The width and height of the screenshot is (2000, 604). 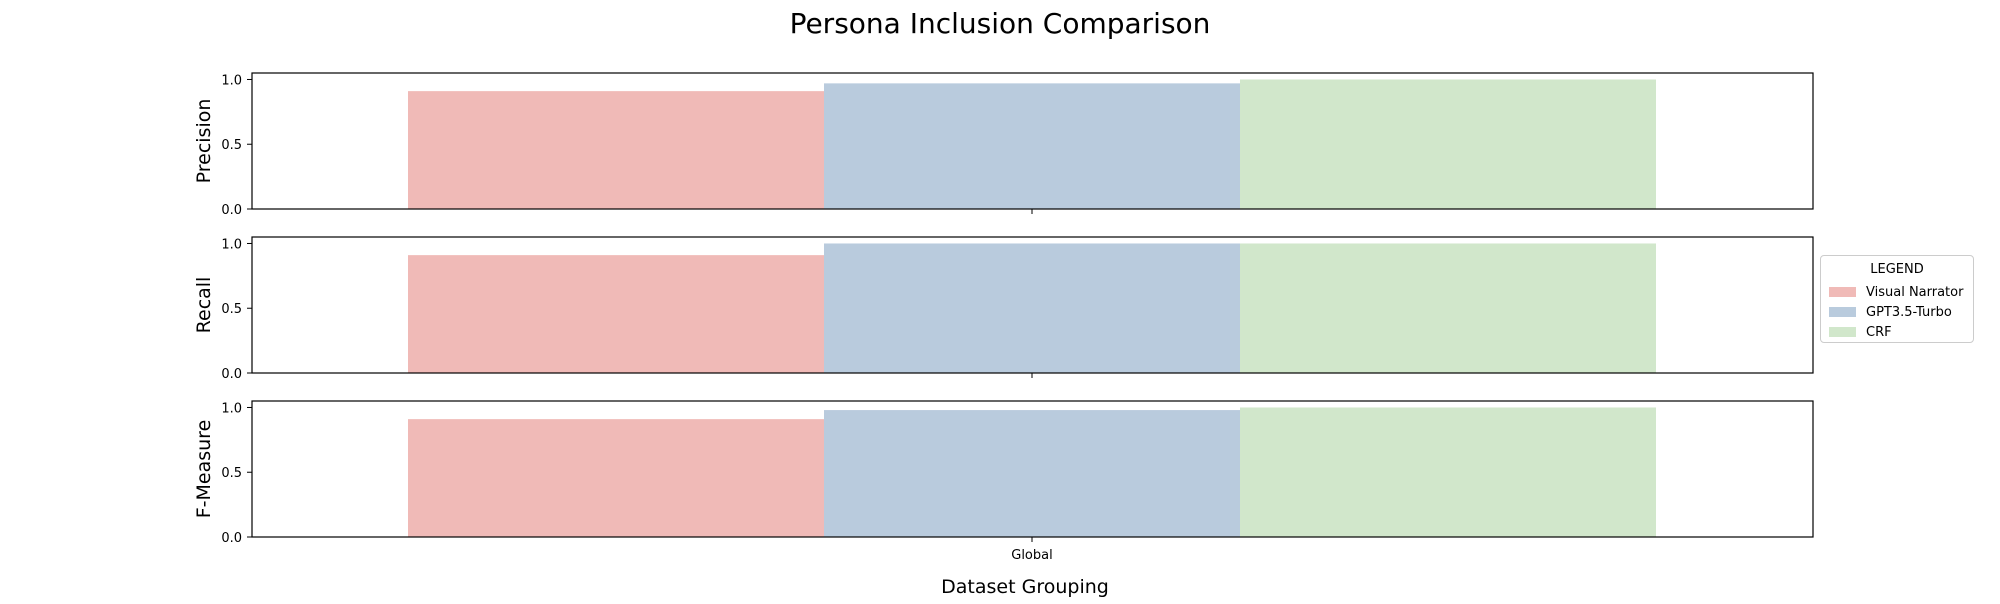 What do you see at coordinates (1909, 312) in the screenshot?
I see `legend-label: GPT3.5-Turbo` at bounding box center [1909, 312].